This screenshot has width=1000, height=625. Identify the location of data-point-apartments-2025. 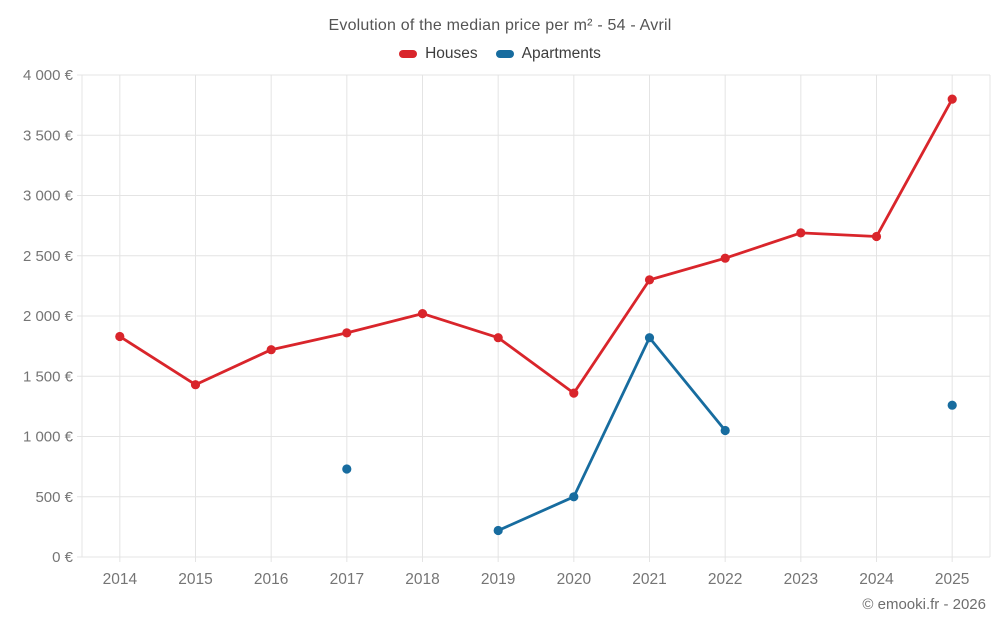
(952, 405).